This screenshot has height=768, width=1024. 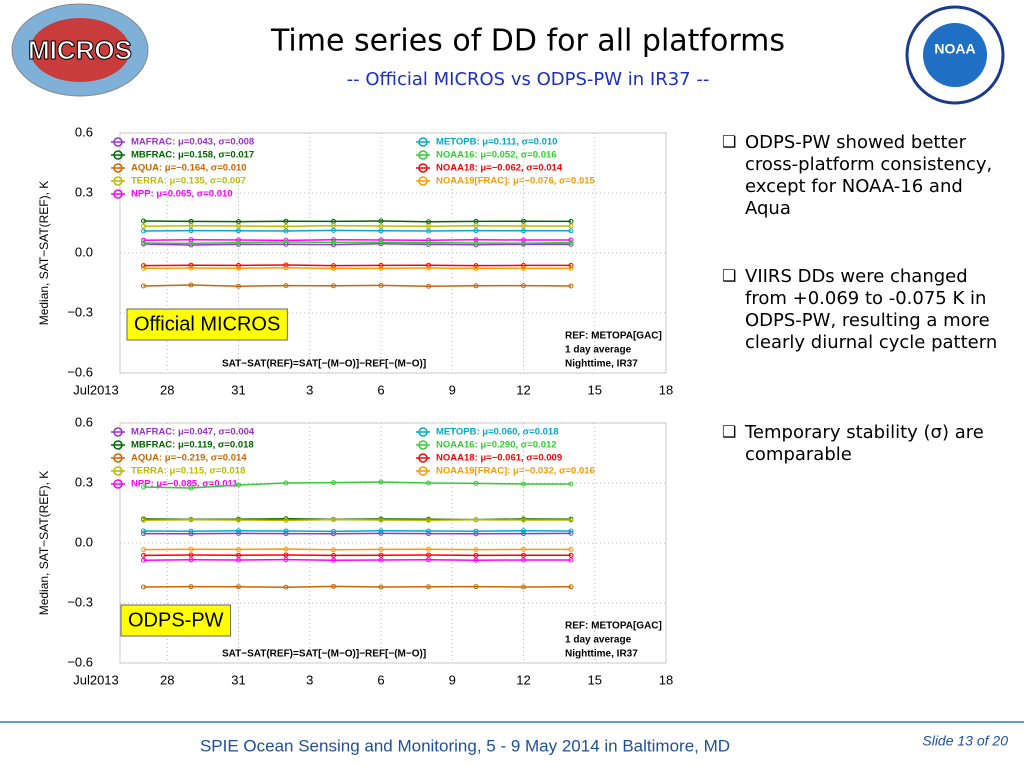 I want to click on x-tick-label: 15, so click(x=595, y=679).